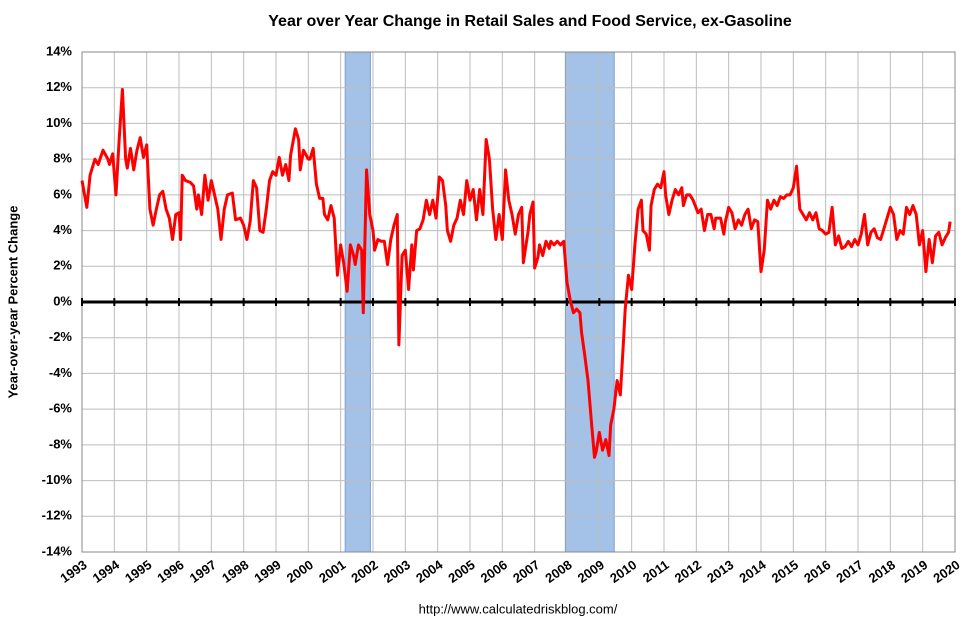  What do you see at coordinates (59, 86) in the screenshot?
I see `y-tick-label: 12%` at bounding box center [59, 86].